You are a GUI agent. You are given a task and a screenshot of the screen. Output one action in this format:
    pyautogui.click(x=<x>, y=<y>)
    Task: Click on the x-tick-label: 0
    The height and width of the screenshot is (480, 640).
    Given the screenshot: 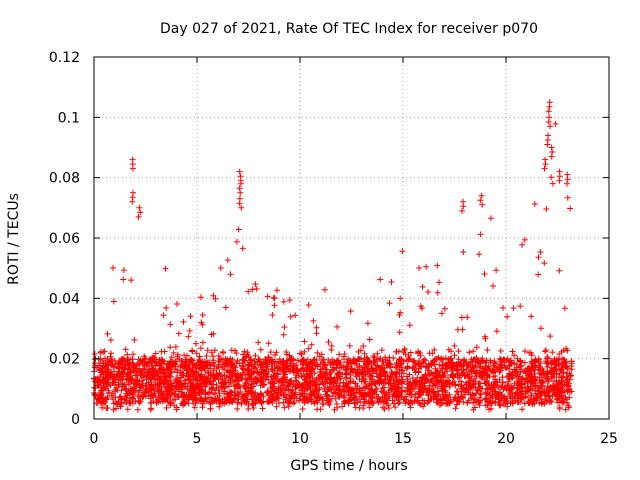 What is the action you would take?
    pyautogui.click(x=94, y=439)
    